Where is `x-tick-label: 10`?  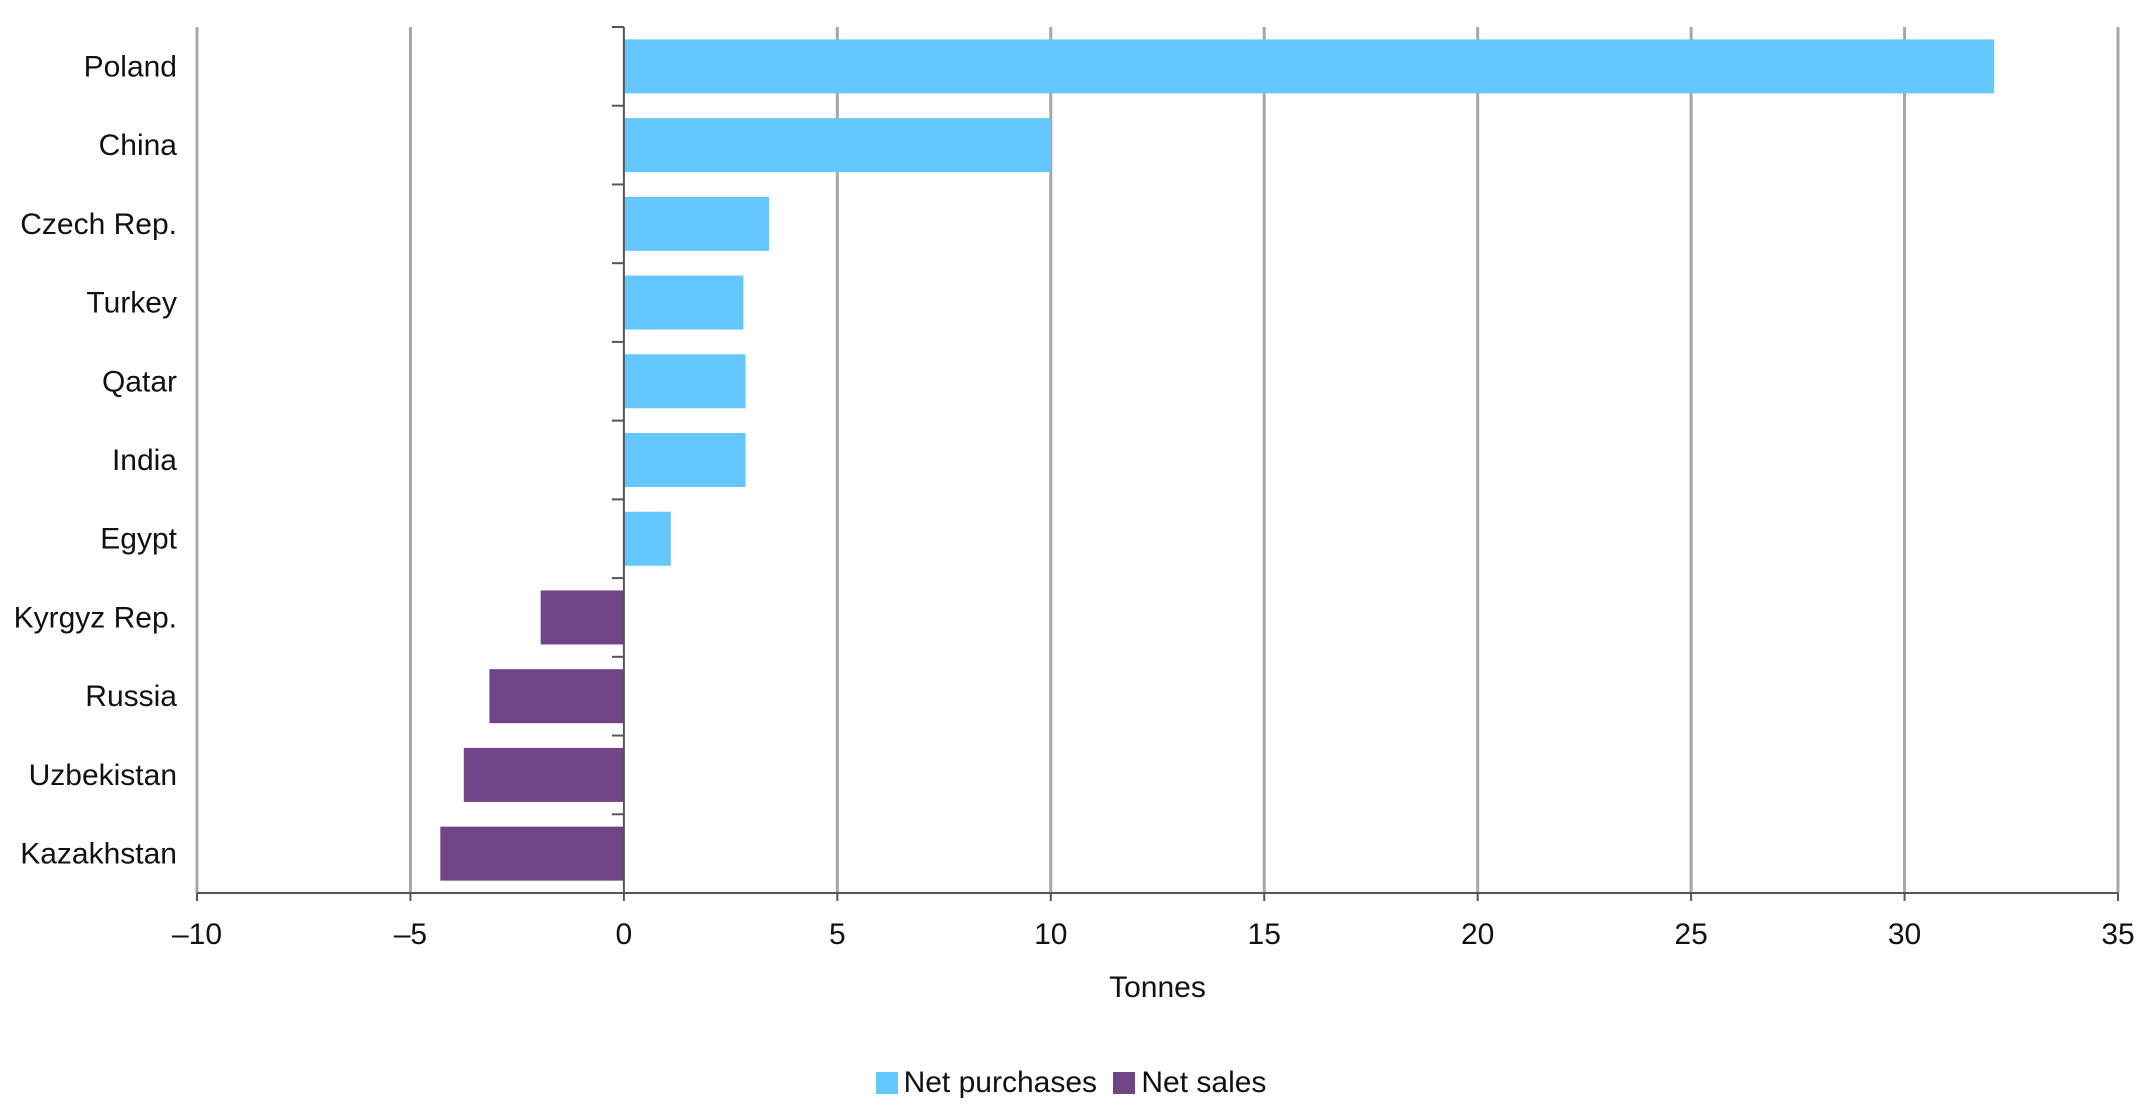
x-tick-label: 10 is located at coordinates (1050, 934).